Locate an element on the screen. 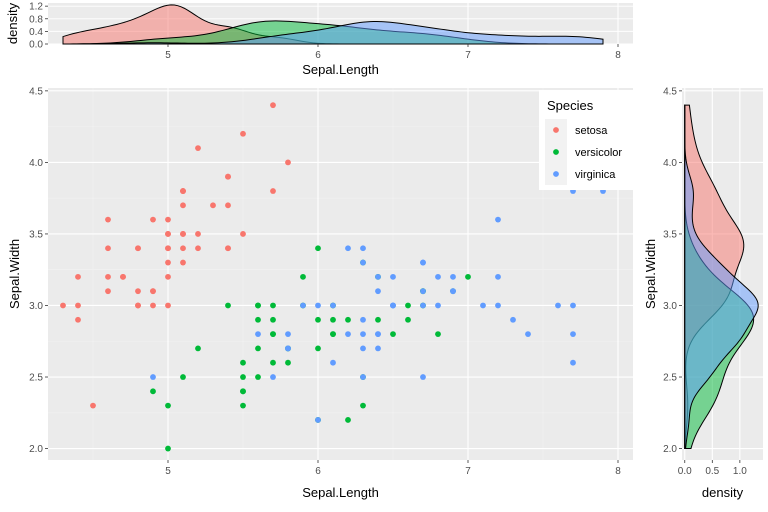 This screenshot has width=768, height=512. right-y-tick-label: 2.5 is located at coordinates (670, 378).